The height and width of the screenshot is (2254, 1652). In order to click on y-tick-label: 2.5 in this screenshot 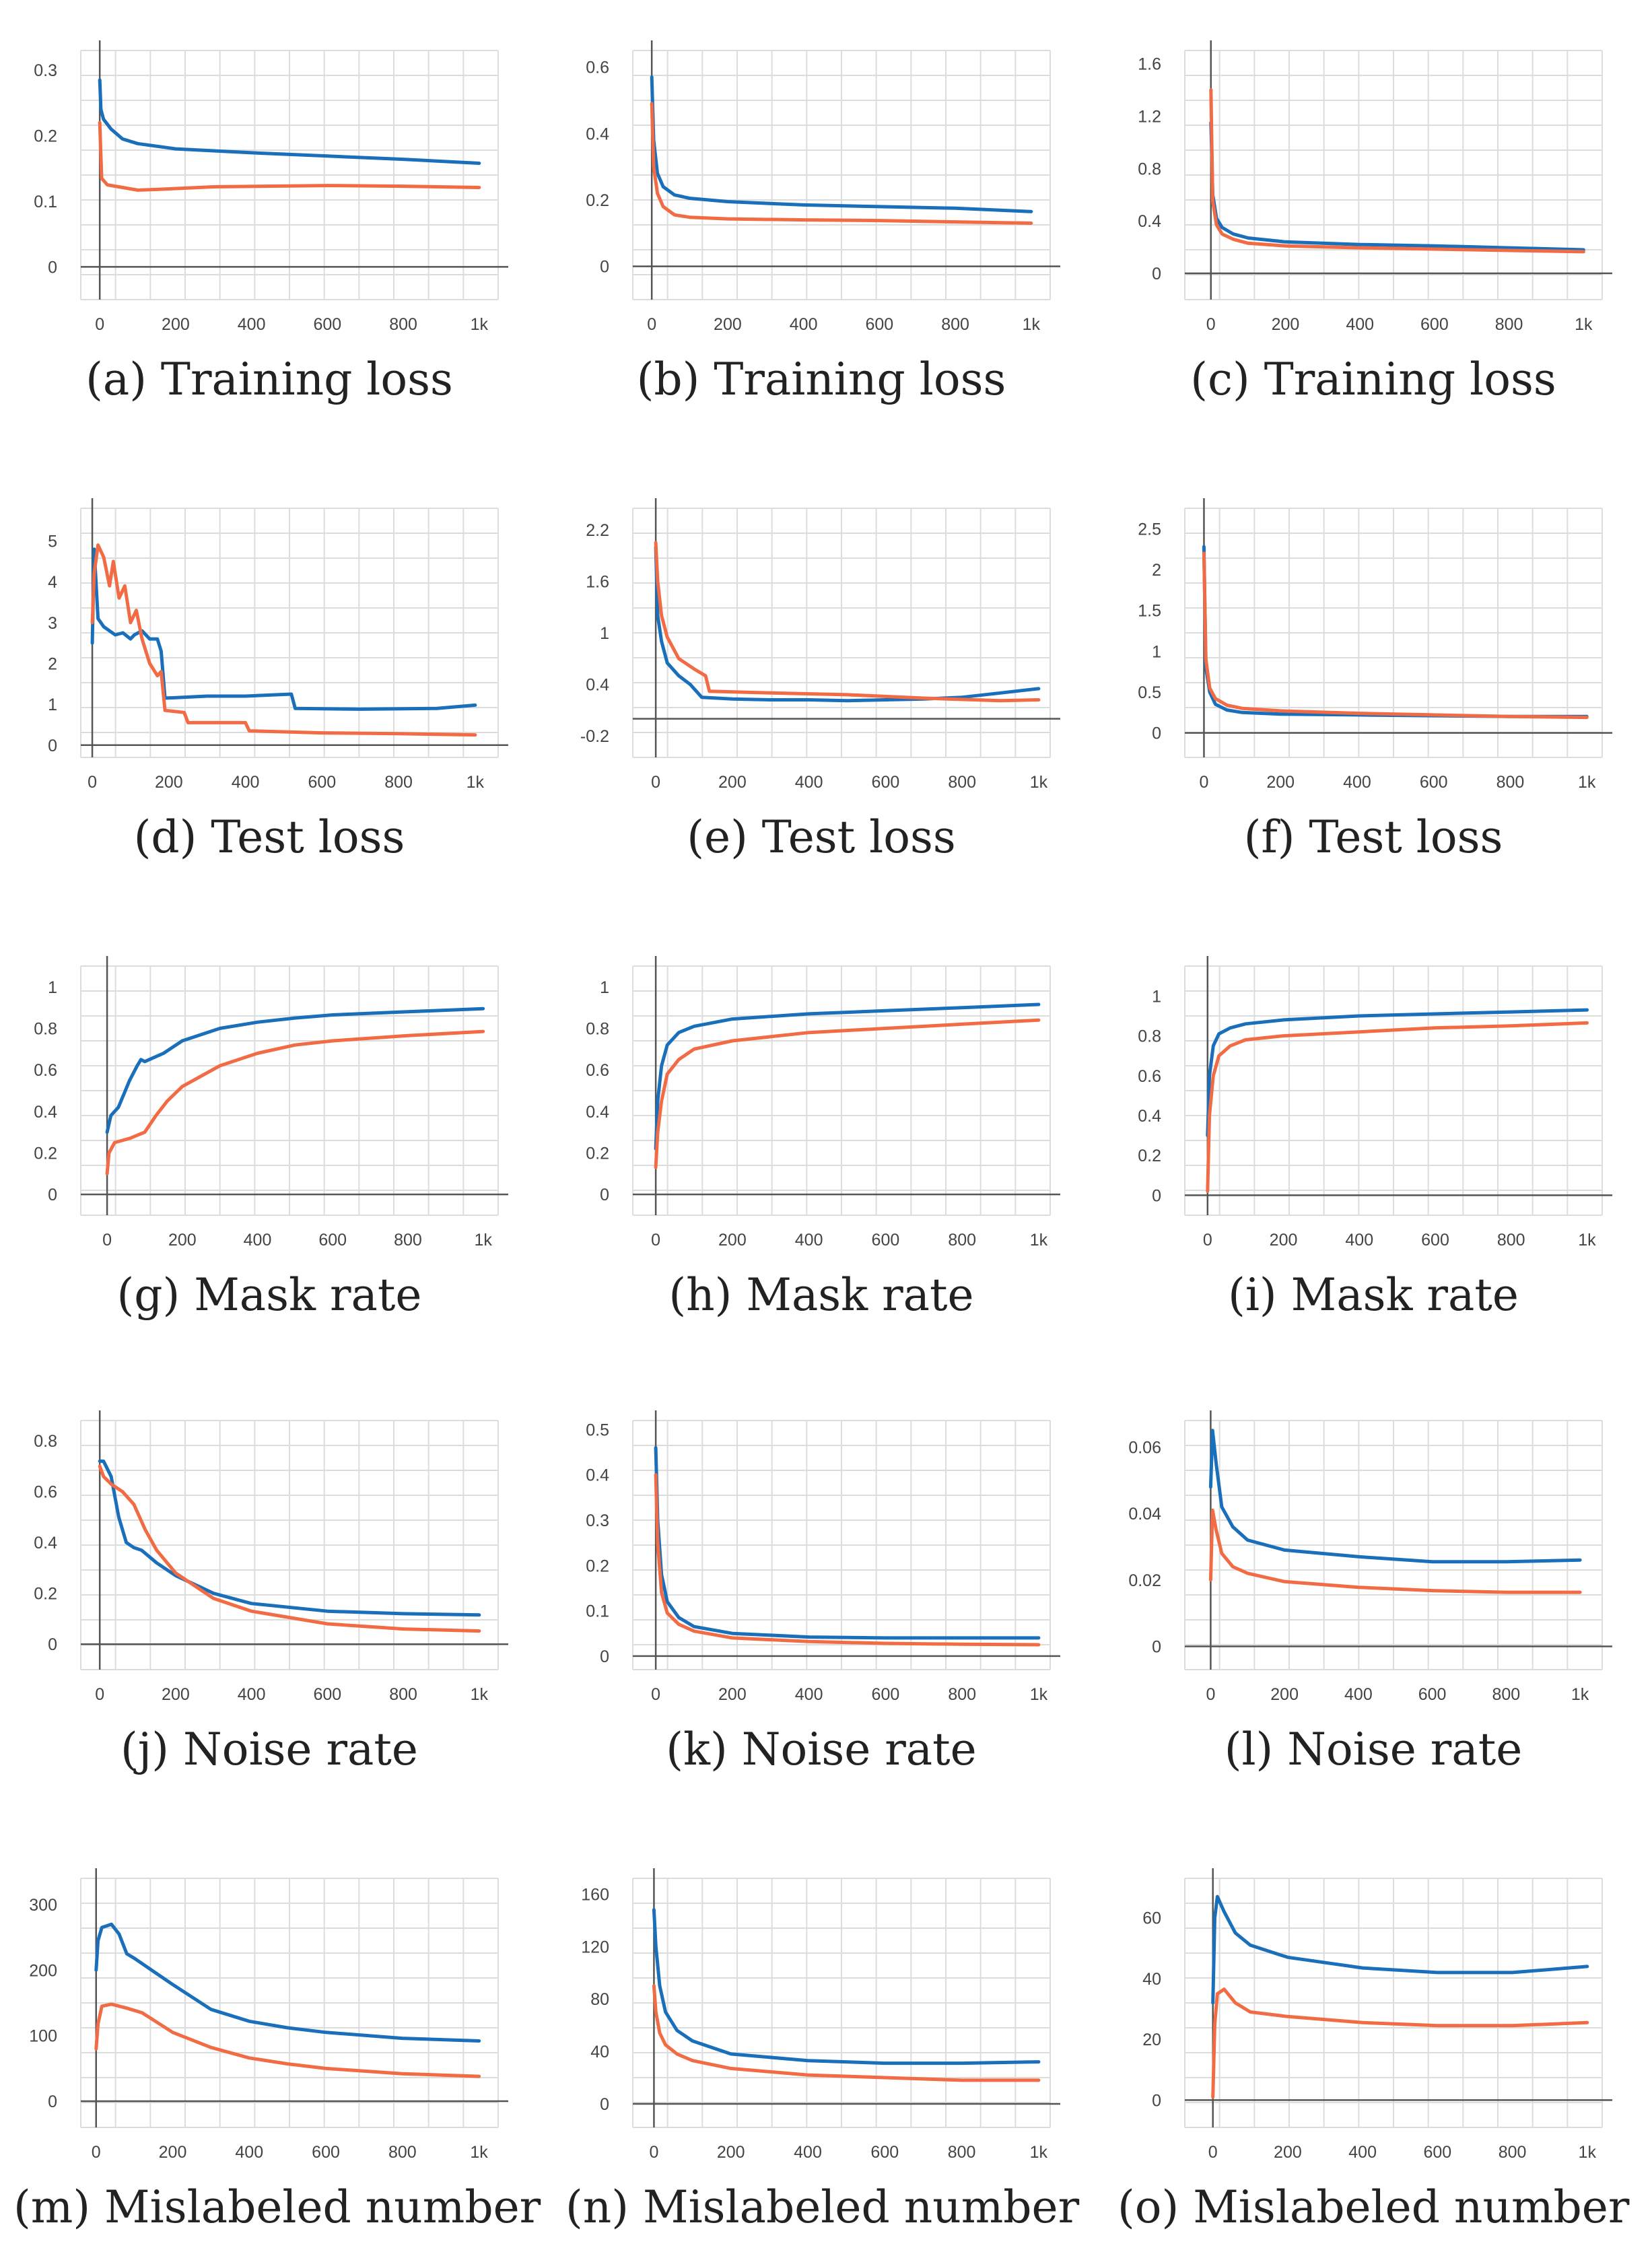, I will do `click(1149, 530)`.